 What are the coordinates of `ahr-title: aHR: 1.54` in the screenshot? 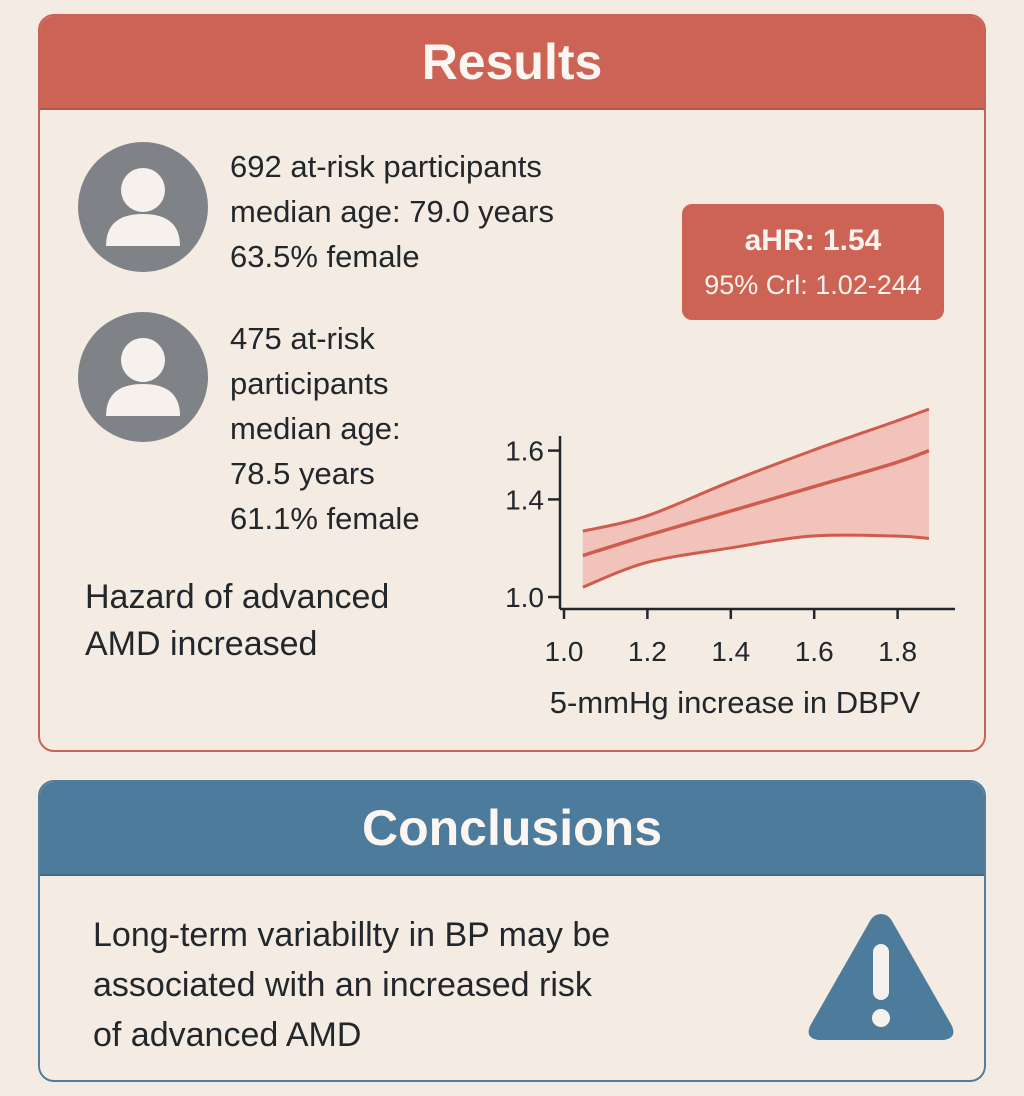 It's located at (813, 240).